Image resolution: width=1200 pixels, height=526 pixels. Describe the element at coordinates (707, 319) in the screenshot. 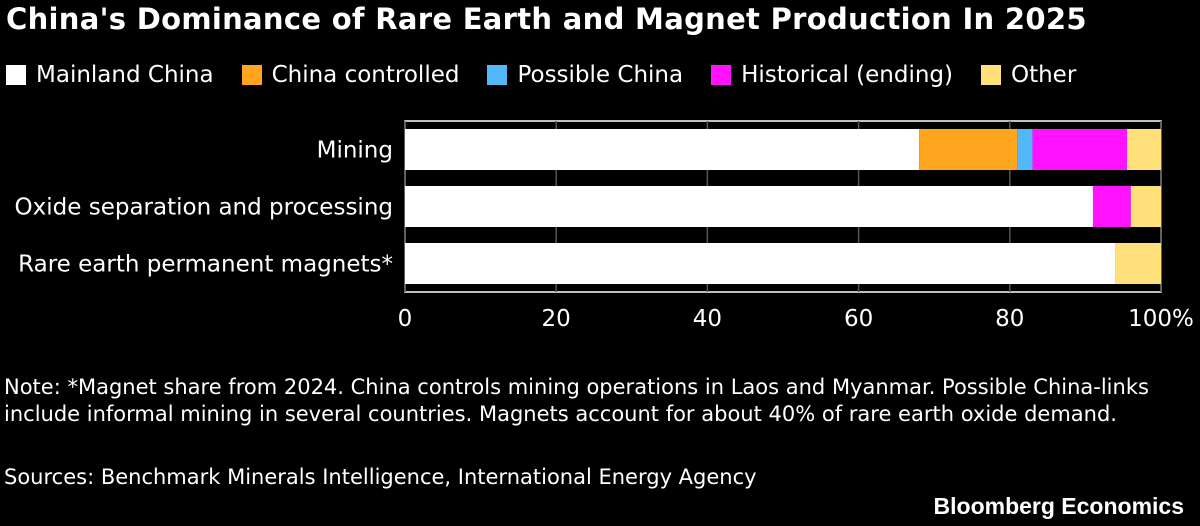

I see `x-tick-label: 40` at that location.